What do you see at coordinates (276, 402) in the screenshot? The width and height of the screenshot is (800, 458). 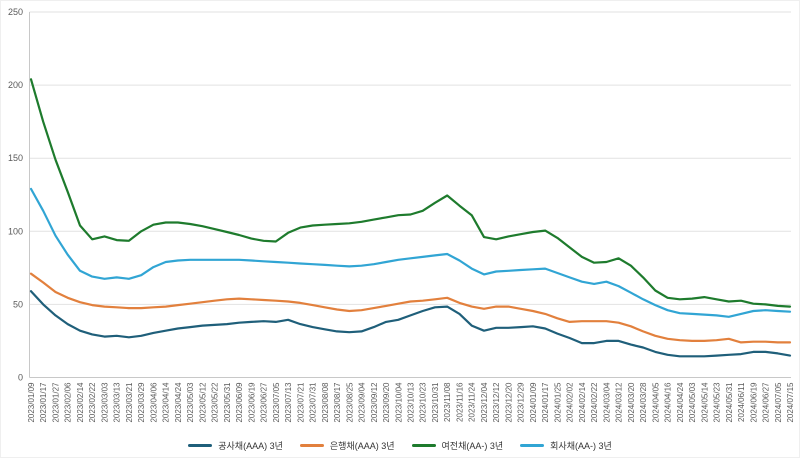 I see `x-tick-label: 2023/07/05` at bounding box center [276, 402].